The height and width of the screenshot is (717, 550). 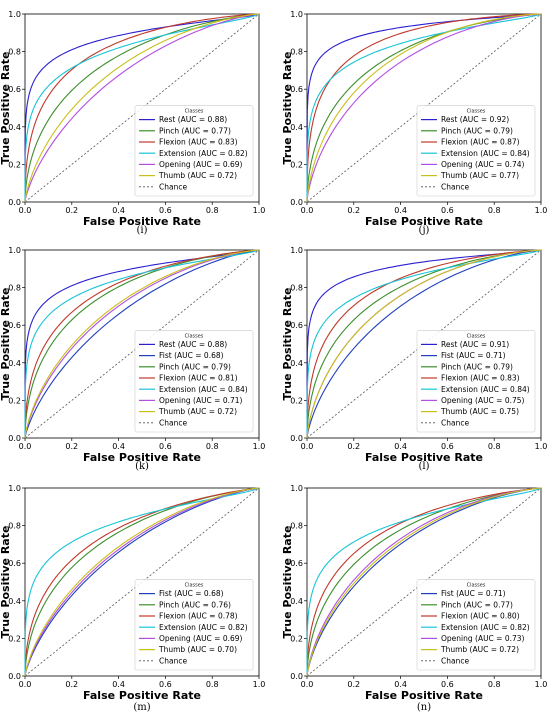 I want to click on legend-entry: Flexion (AUC = 0.81), so click(x=198, y=378).